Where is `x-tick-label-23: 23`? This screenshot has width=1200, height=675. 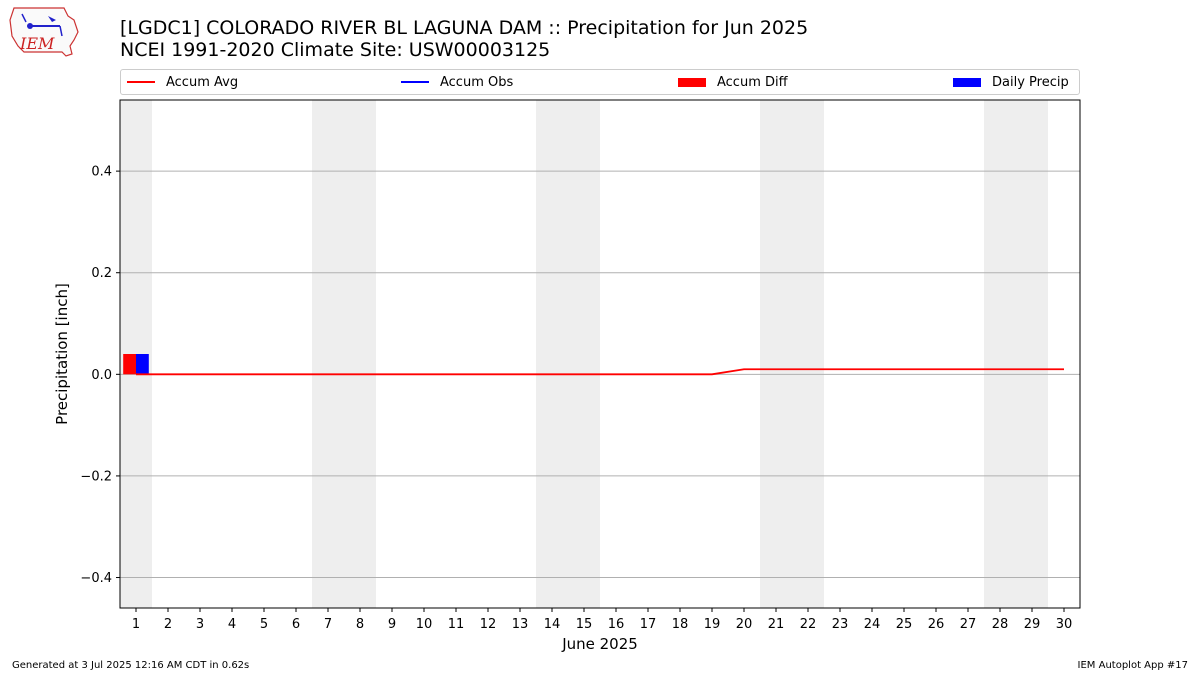 x-tick-label-23: 23 is located at coordinates (840, 624).